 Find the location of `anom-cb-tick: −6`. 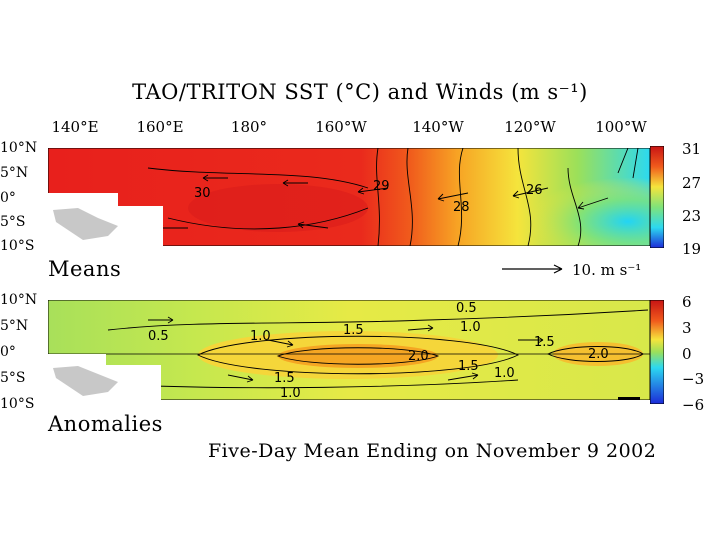

anom-cb-tick: −6 is located at coordinates (693, 405).